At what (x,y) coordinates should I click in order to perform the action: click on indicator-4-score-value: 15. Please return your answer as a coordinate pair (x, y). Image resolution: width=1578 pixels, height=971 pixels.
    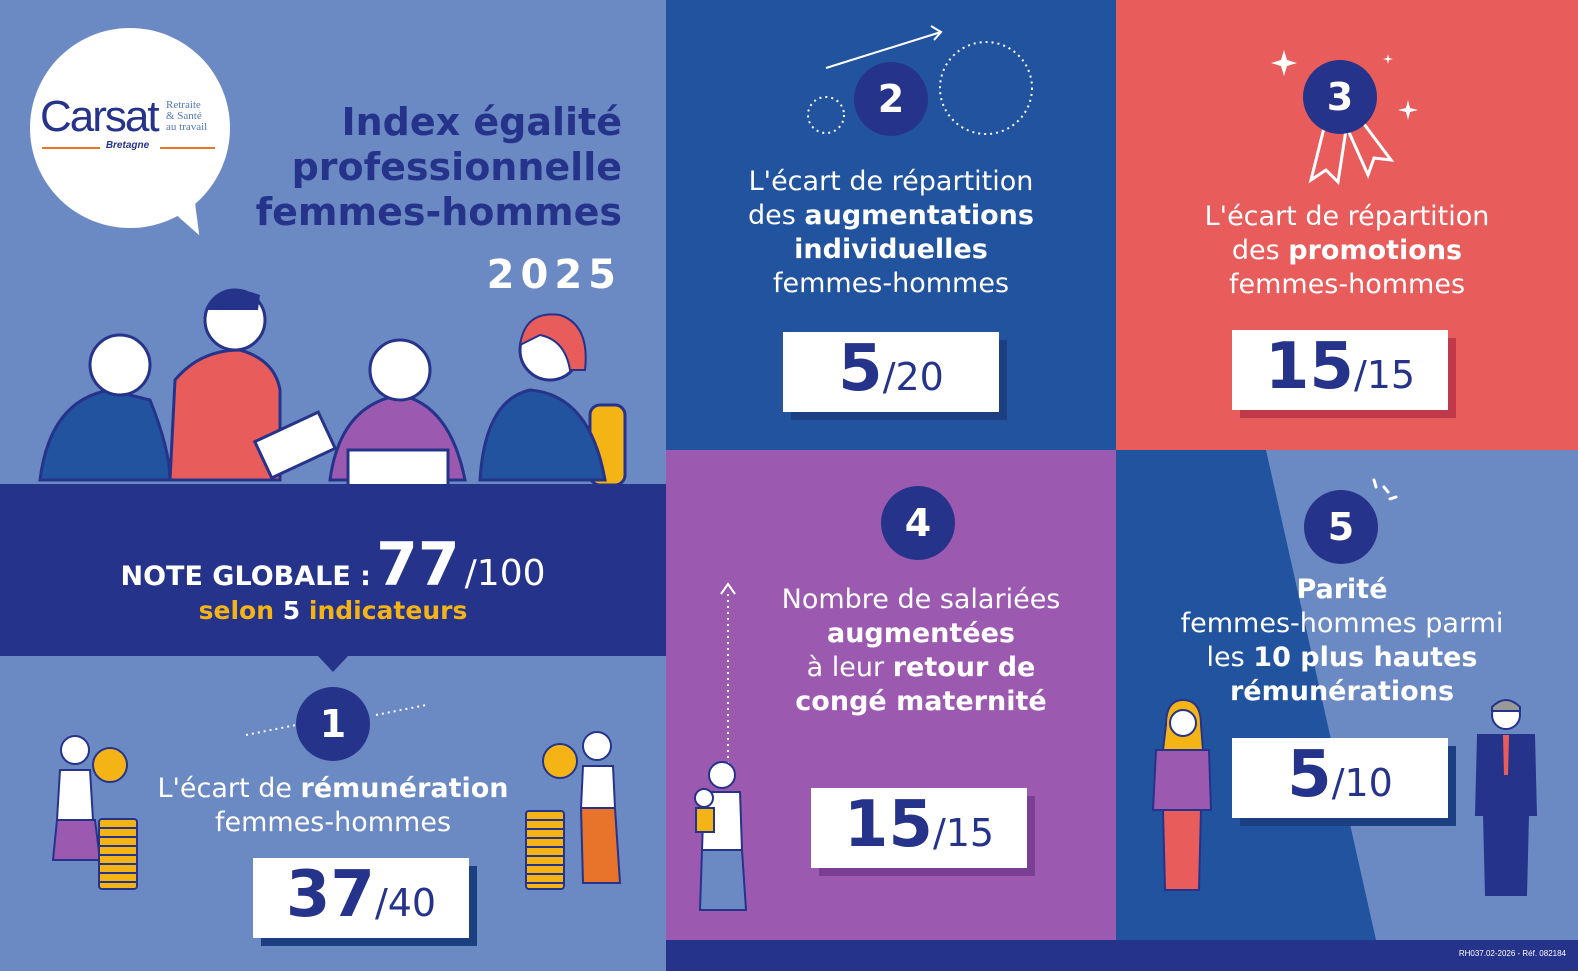
    Looking at the image, I should click on (888, 825).